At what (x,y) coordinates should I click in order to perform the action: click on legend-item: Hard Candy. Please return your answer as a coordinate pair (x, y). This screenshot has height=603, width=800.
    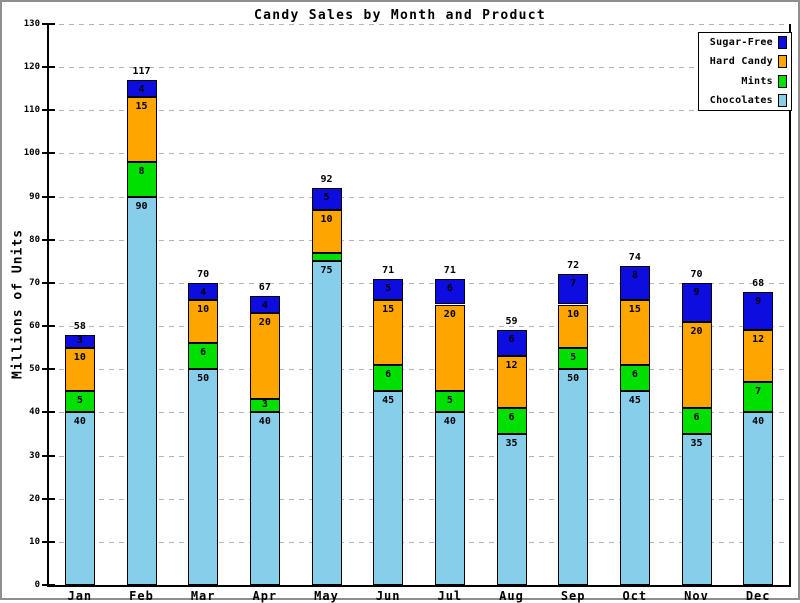
    Looking at the image, I should click on (745, 61).